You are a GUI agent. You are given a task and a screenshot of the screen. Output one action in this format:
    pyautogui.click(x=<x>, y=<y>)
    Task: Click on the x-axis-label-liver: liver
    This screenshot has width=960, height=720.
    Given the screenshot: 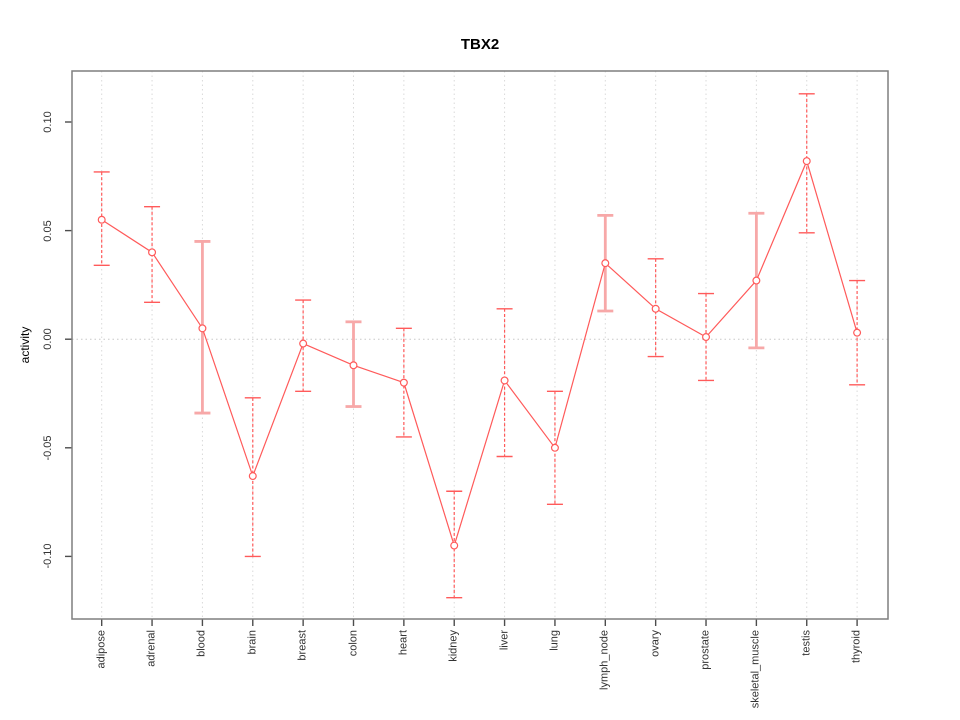 What is the action you would take?
    pyautogui.click(x=504, y=640)
    